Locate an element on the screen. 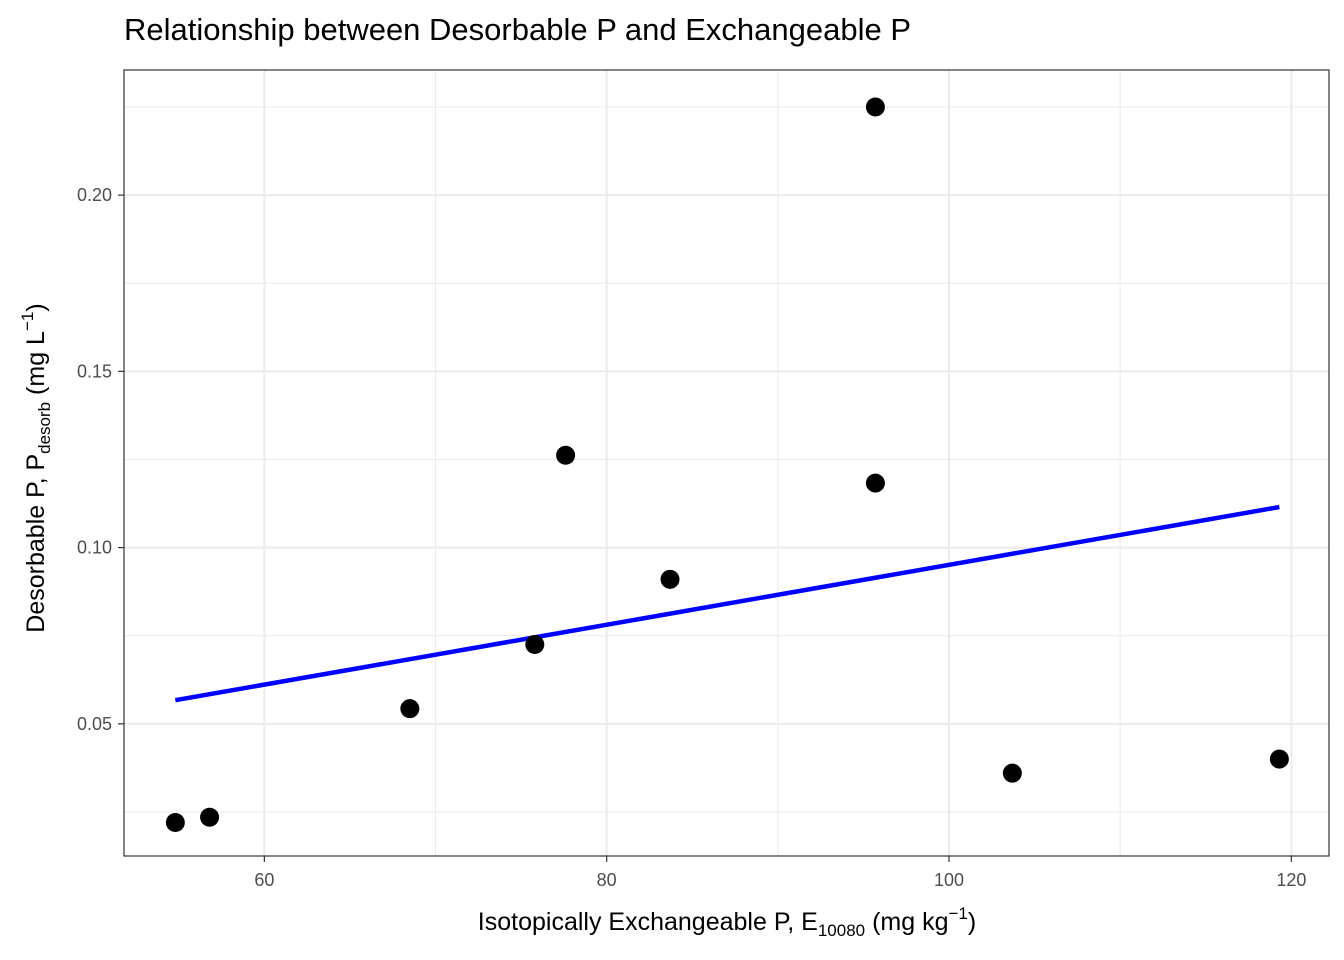 The image size is (1344, 960). x-axis-title-sup: −1 is located at coordinates (957, 913).